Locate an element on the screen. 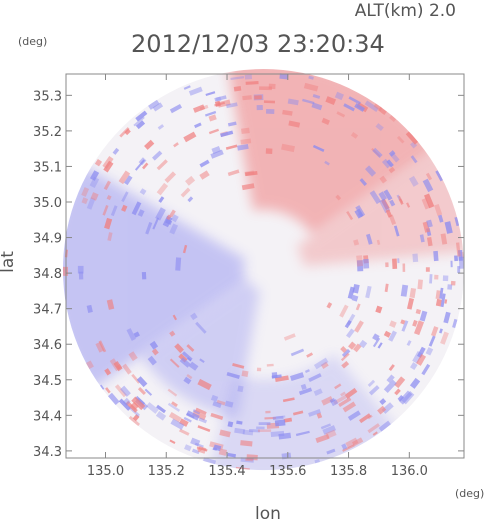 The image size is (491, 521). x-tick-label: 135.8 is located at coordinates (348, 471).